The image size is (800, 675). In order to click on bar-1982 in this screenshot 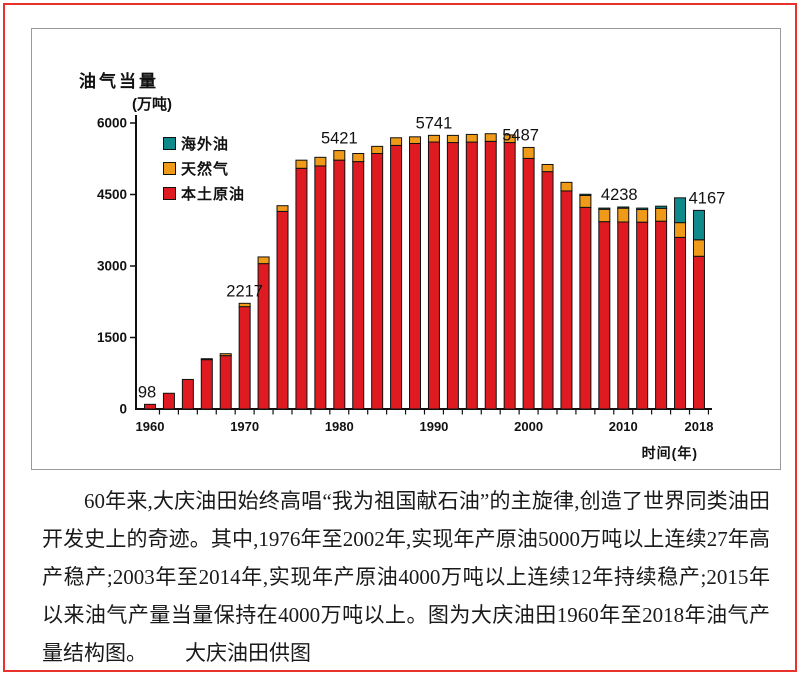, I will do `click(358, 281)`.